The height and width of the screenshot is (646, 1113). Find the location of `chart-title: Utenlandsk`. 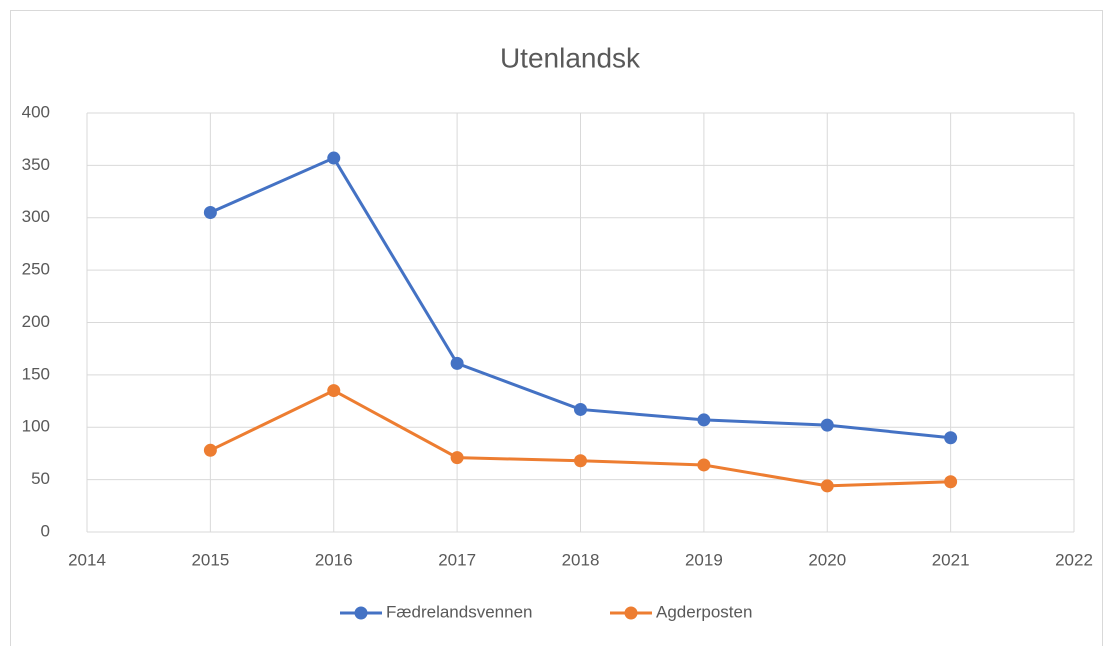

chart-title: Utenlandsk is located at coordinates (570, 57).